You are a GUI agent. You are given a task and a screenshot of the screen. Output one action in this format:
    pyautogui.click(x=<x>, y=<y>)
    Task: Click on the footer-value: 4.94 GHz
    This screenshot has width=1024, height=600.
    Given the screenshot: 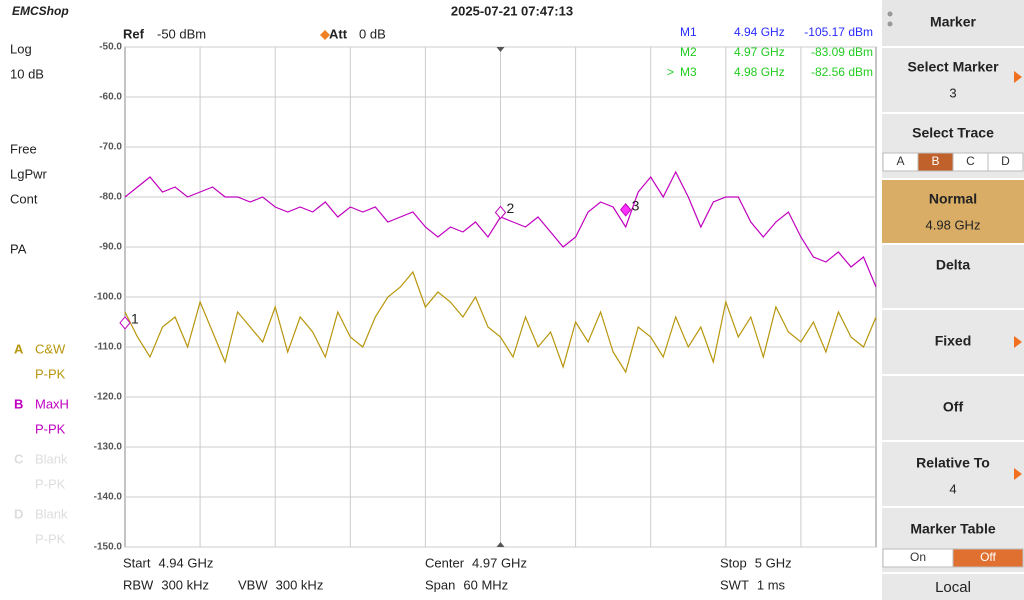 What is the action you would take?
    pyautogui.click(x=185, y=562)
    